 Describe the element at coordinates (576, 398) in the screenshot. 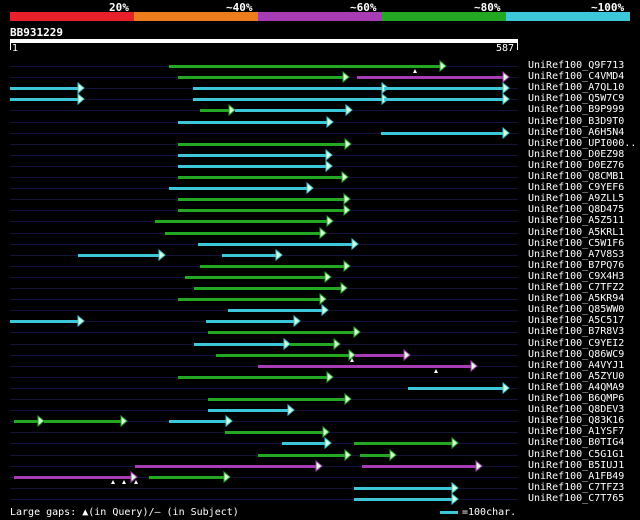

I see `hit-label: UniRef100_B6QMP6` at that location.